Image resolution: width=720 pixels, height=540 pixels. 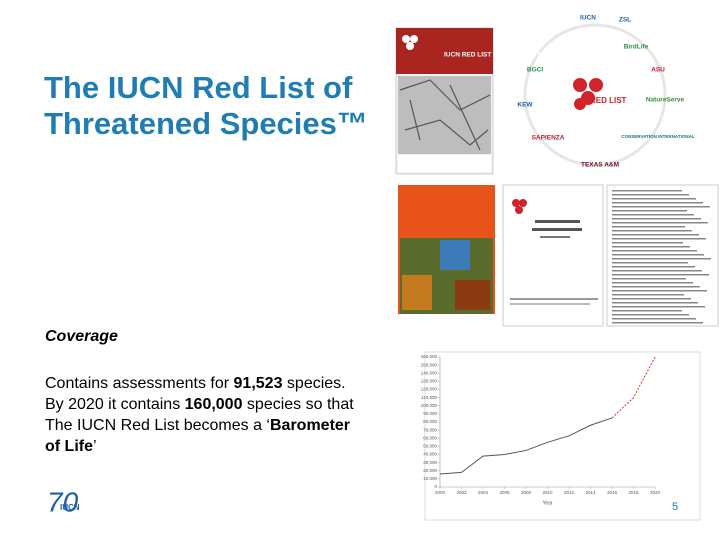 I want to click on text-run: ’, so click(x=95, y=446).